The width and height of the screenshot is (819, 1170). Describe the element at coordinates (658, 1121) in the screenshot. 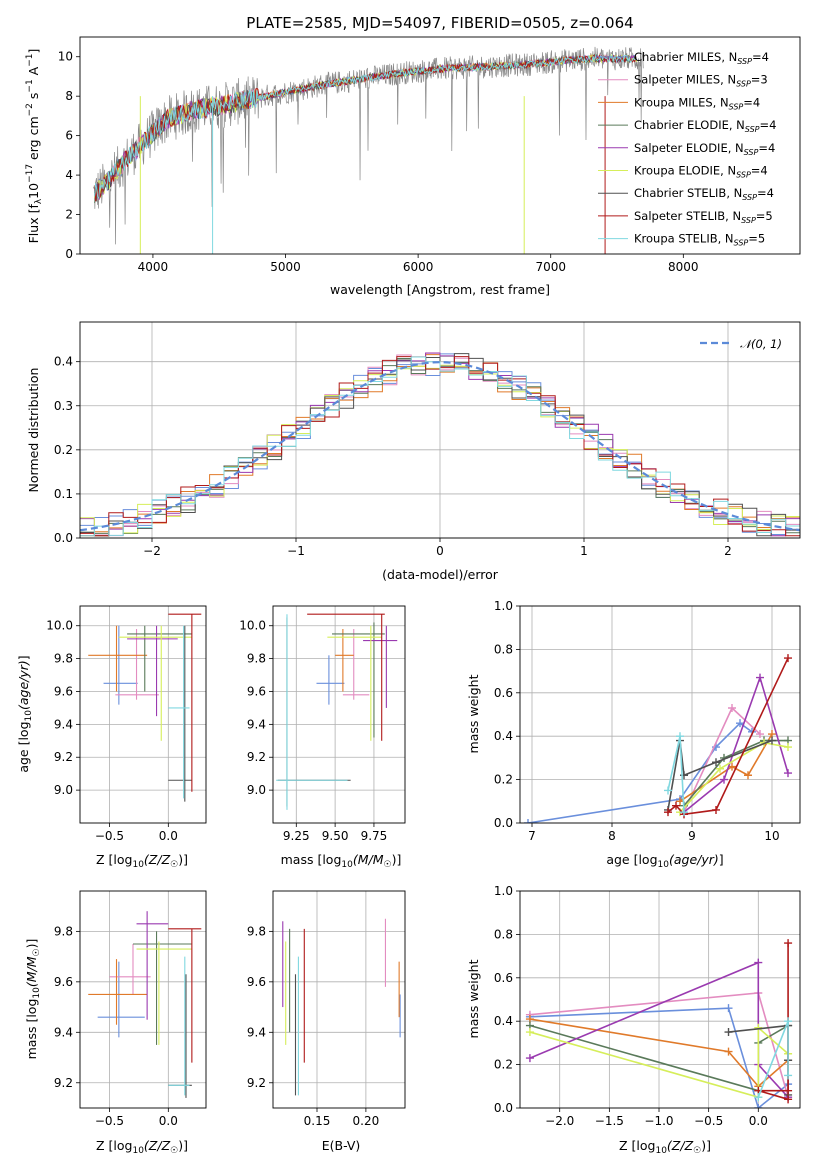

I see `x-tick-label: −1.0` at that location.